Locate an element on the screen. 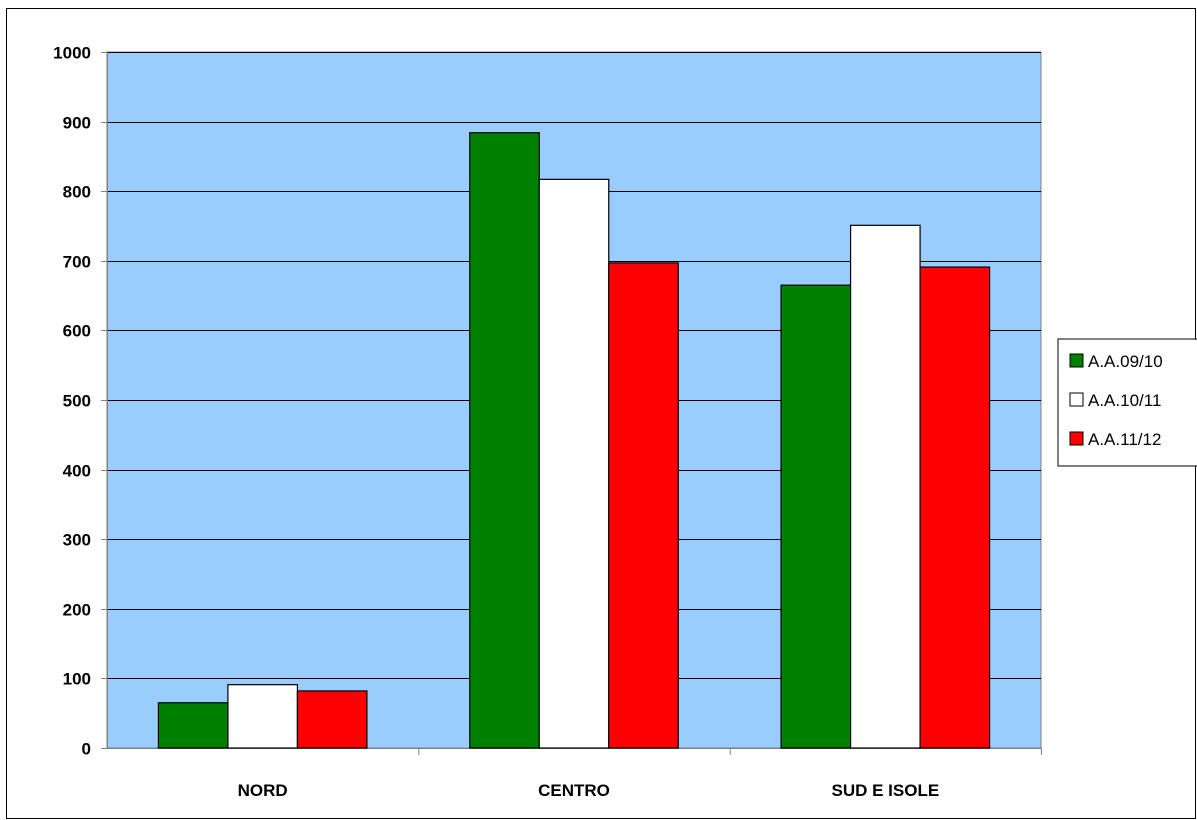 The image size is (1197, 820). y-tick-label: 400 is located at coordinates (77, 471).